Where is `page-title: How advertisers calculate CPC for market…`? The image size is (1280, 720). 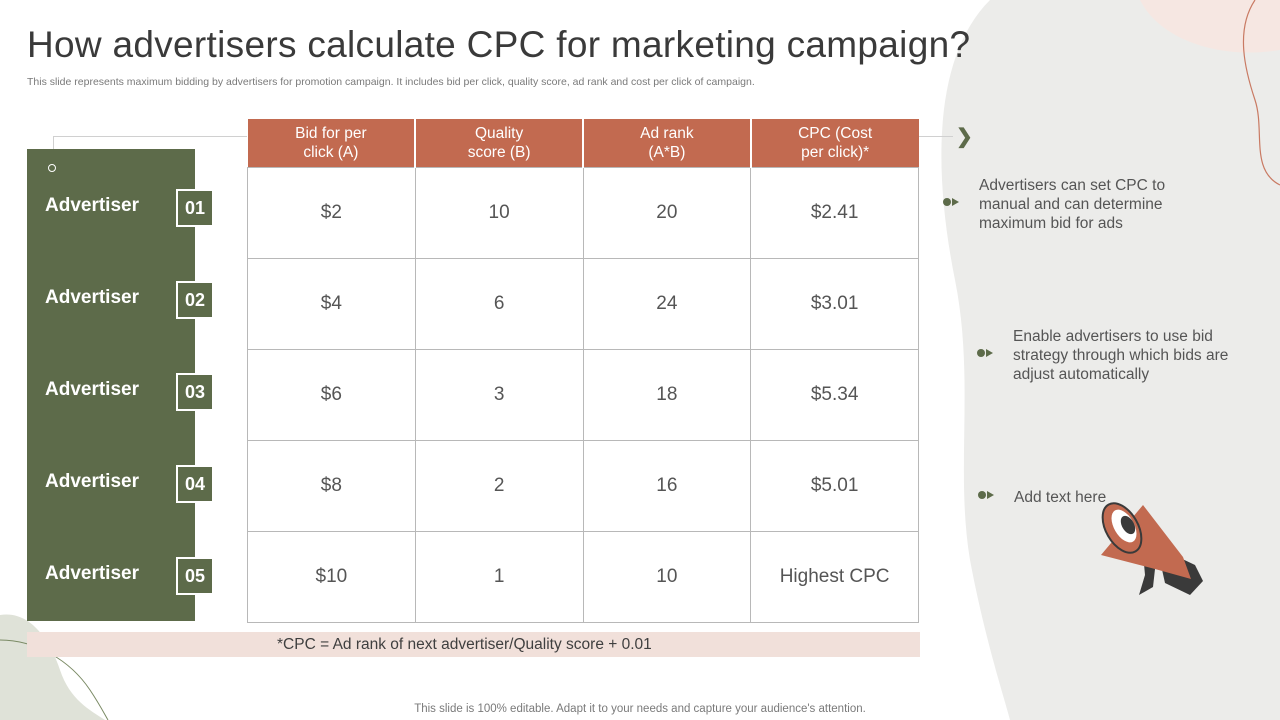
page-title: How advertisers calculate CPC for market… is located at coordinates (499, 44).